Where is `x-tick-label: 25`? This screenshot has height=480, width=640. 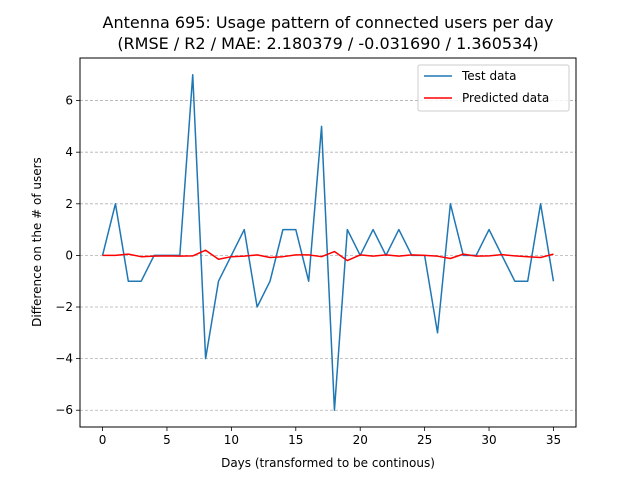
x-tick-label: 25 is located at coordinates (424, 440).